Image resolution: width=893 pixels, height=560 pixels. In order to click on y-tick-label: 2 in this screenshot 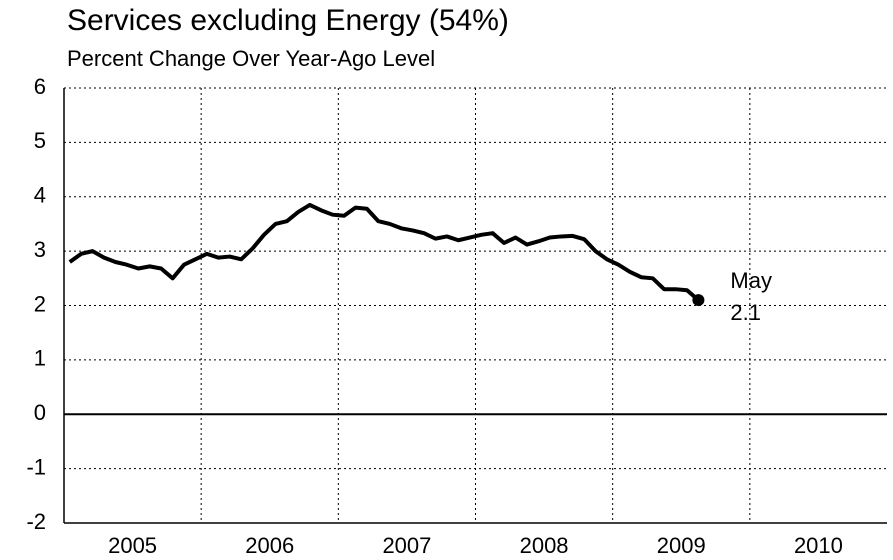, I will do `click(40, 303)`.